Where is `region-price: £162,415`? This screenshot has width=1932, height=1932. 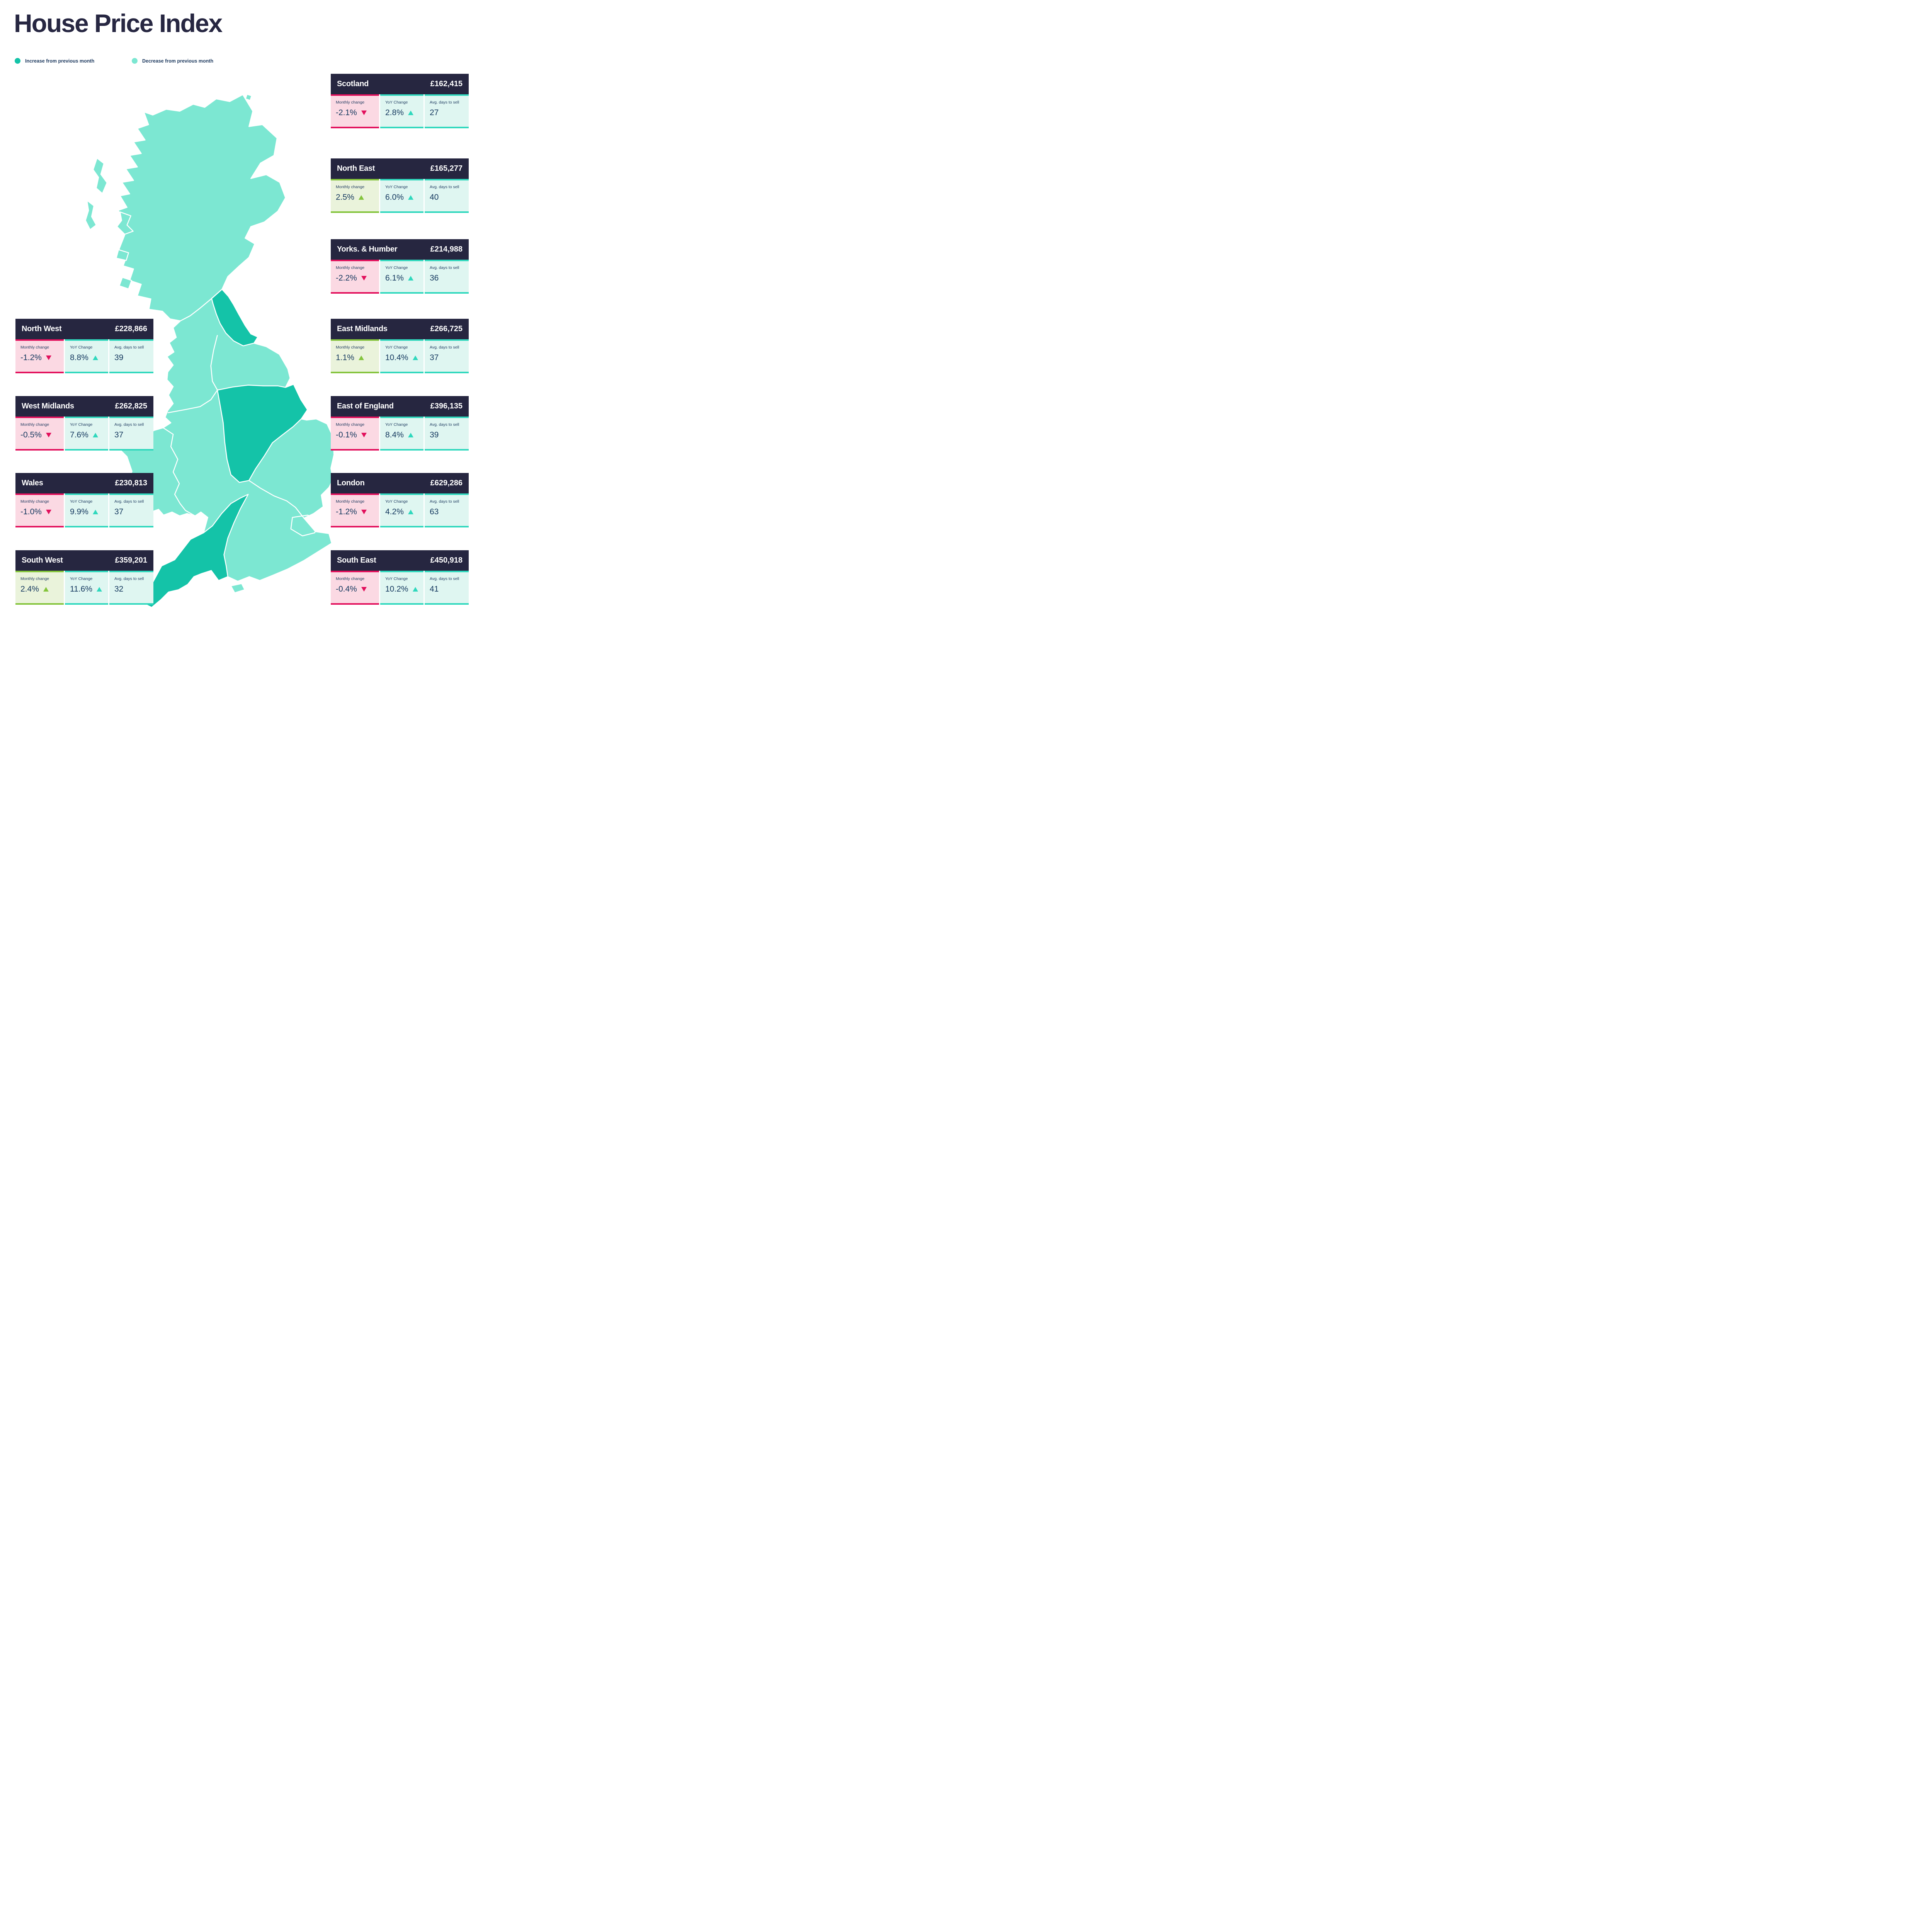 region-price: £162,415 is located at coordinates (446, 84).